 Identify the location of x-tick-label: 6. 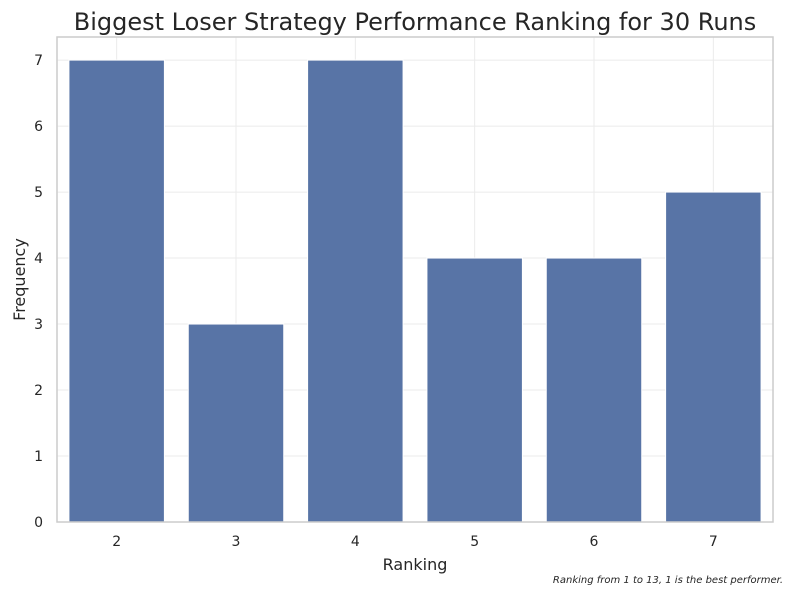
(594, 542).